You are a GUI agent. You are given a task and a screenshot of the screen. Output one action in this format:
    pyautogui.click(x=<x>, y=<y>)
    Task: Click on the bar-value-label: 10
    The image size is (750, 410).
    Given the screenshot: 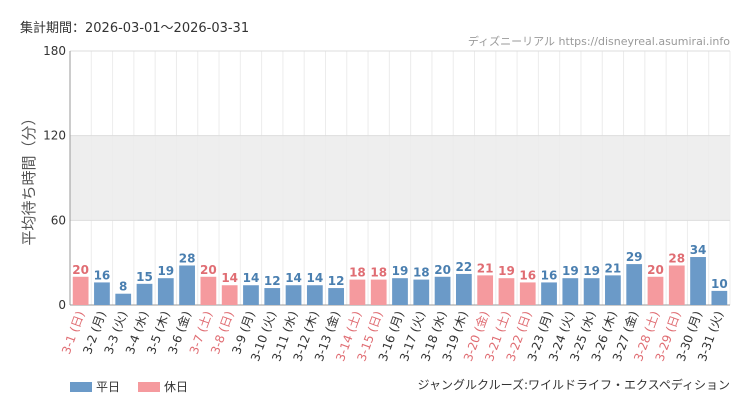 What is the action you would take?
    pyautogui.click(x=719, y=284)
    